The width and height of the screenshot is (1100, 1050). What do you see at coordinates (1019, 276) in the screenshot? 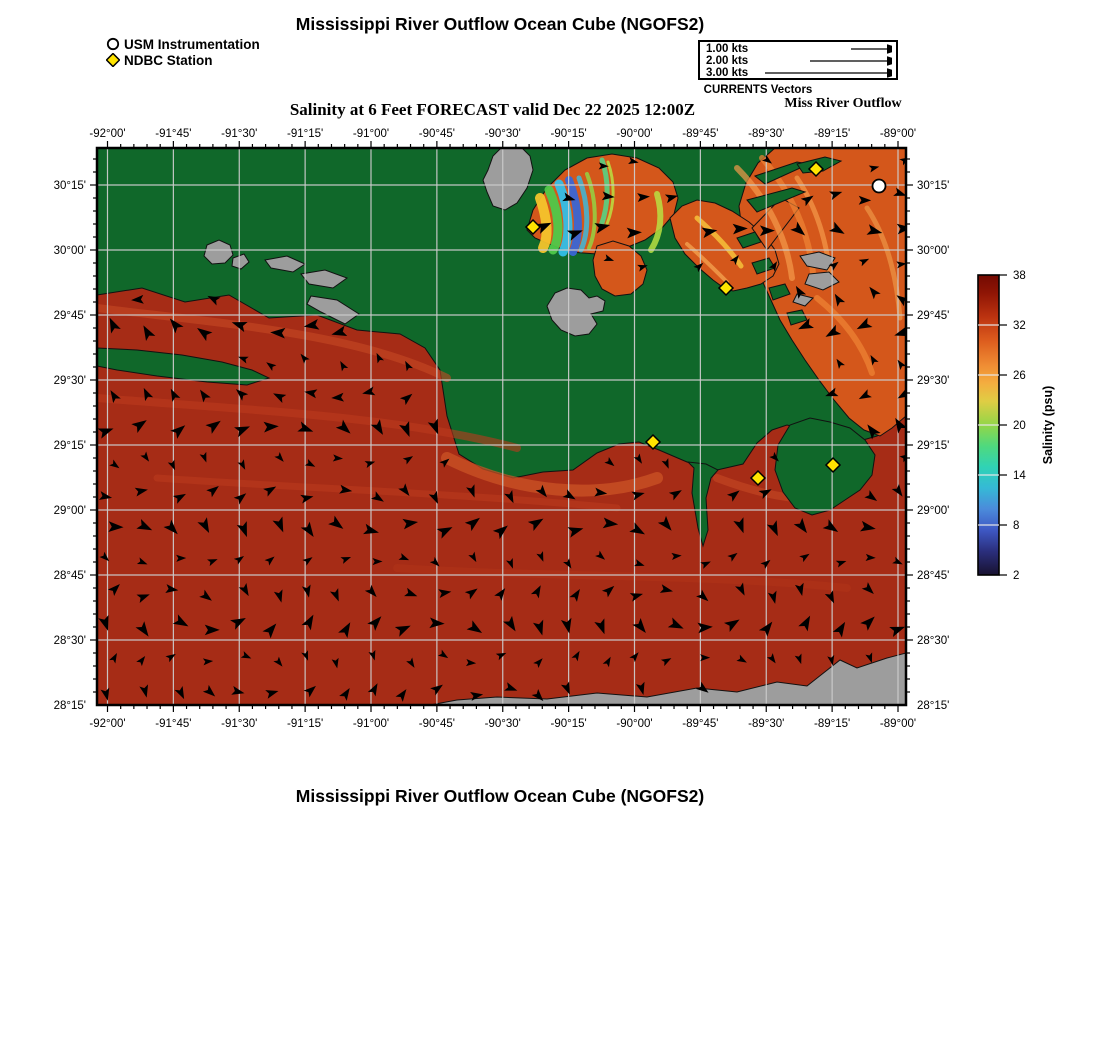
I see `colorbar-tick-label: 38` at bounding box center [1019, 276].